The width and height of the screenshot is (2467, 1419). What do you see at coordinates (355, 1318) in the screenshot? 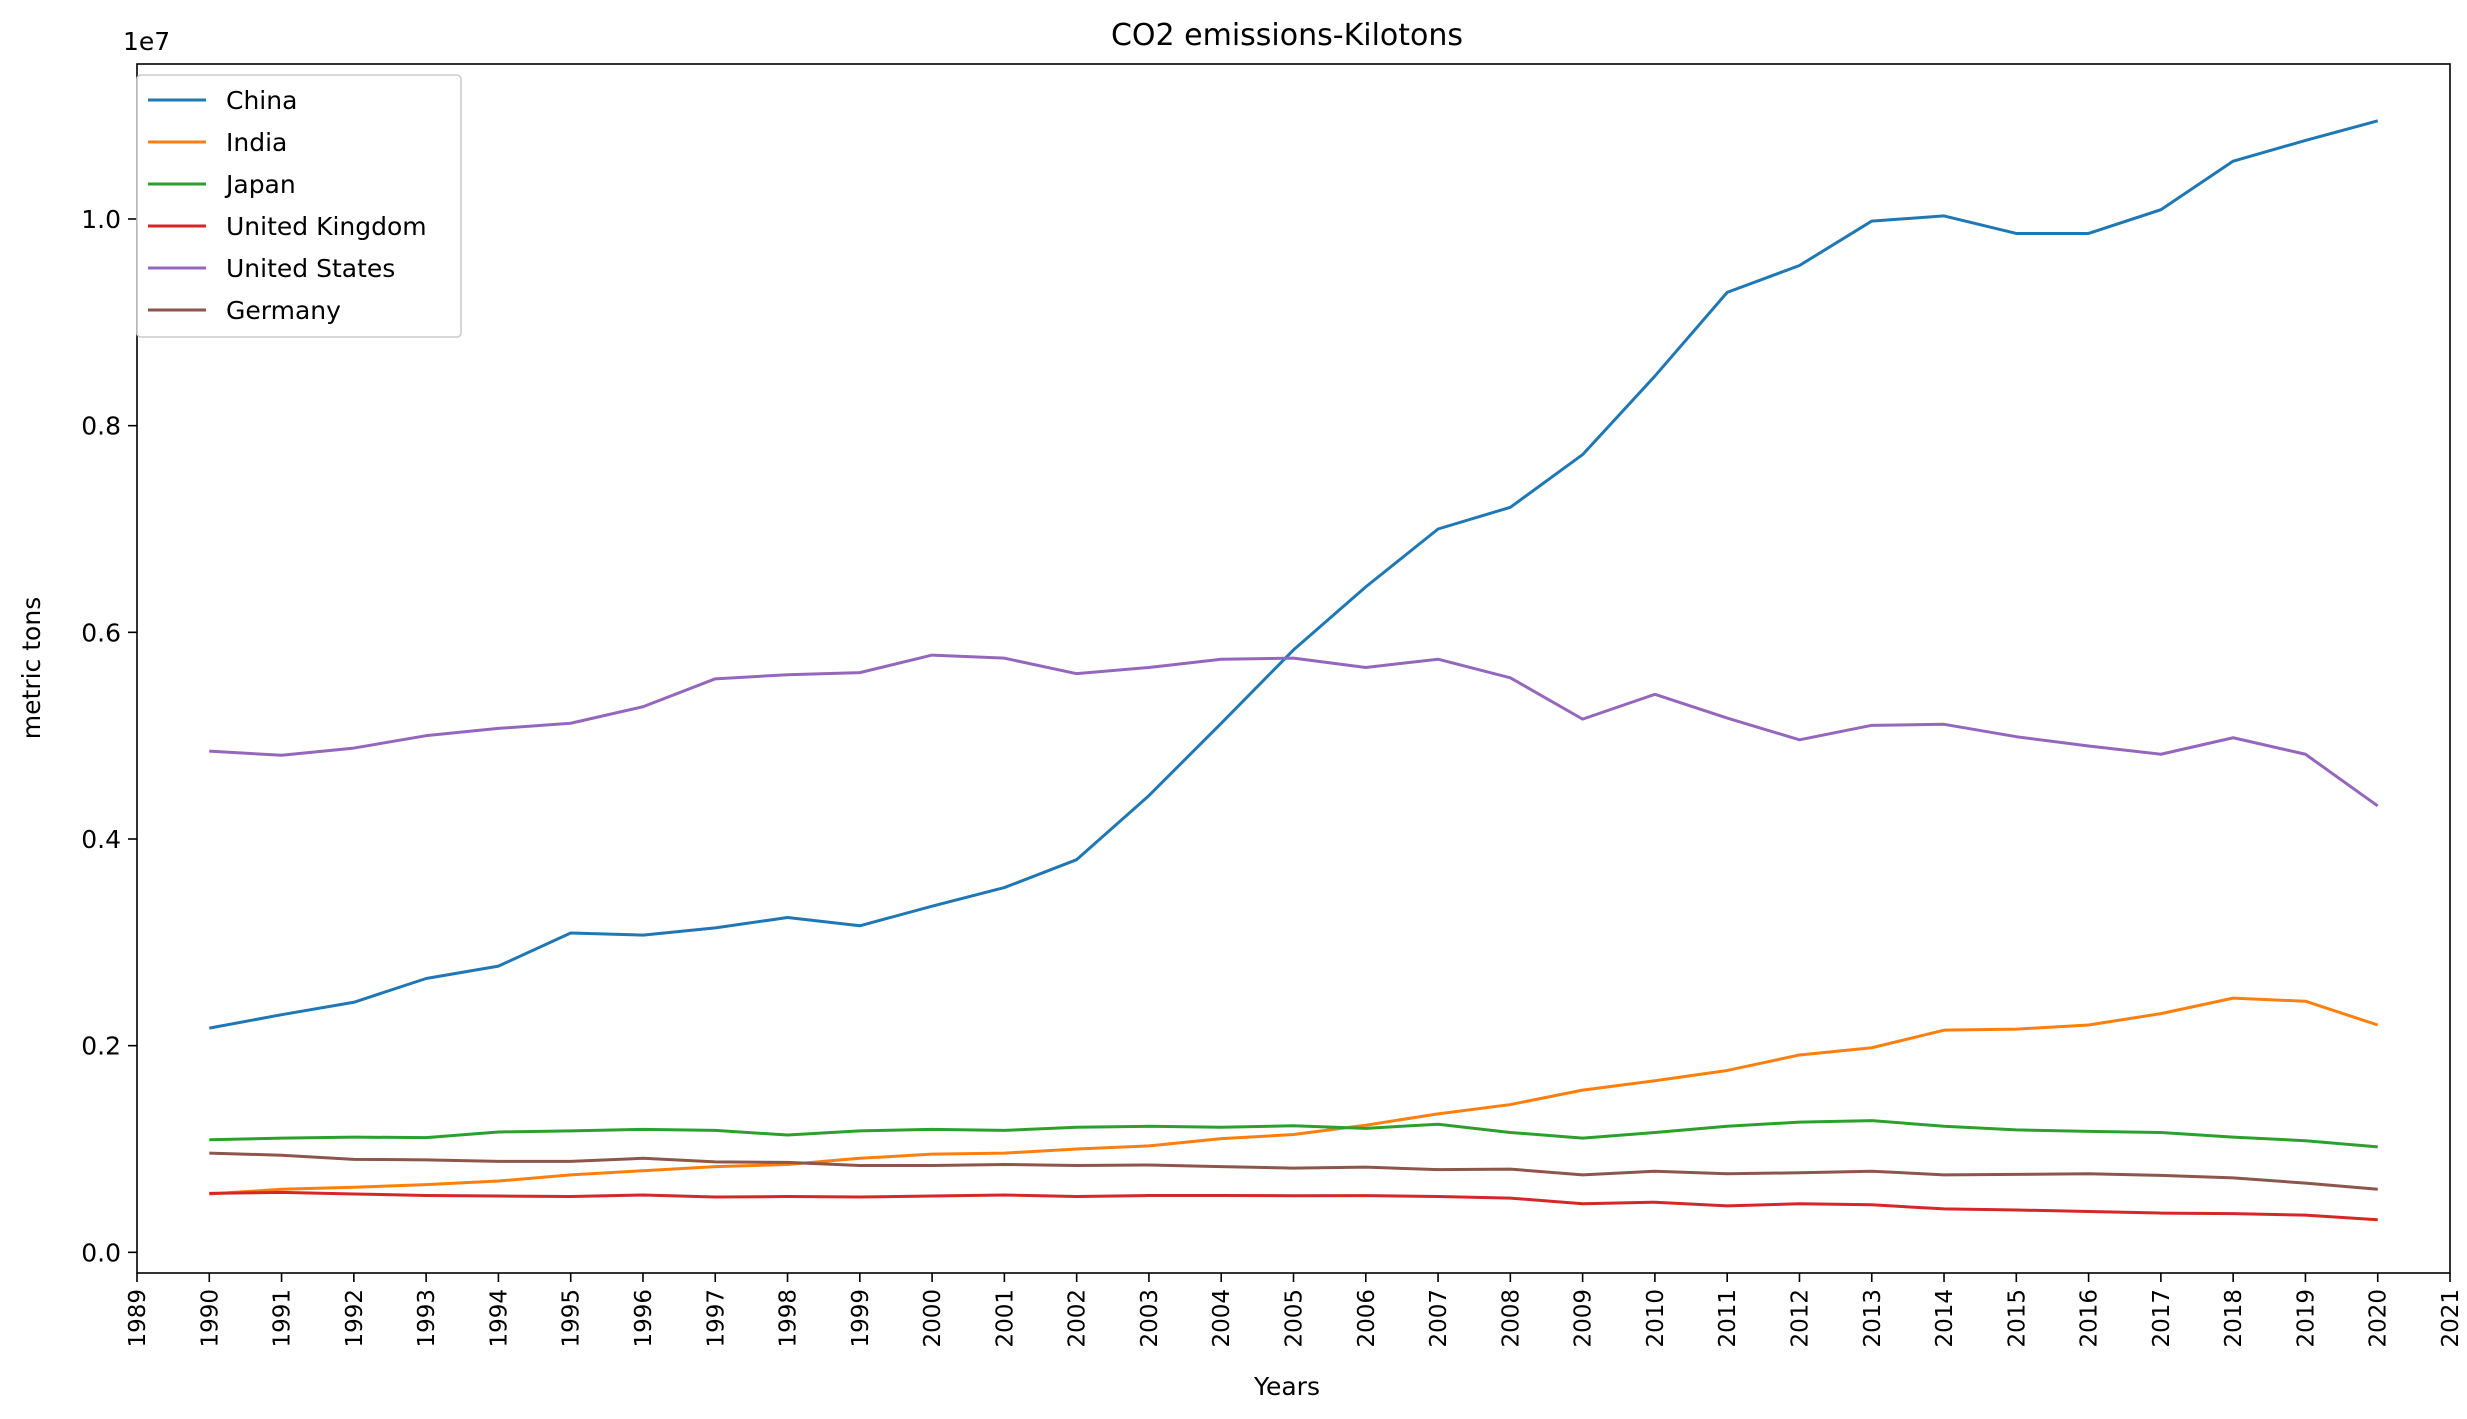
I see `x-tick-label: 1992` at bounding box center [355, 1318].